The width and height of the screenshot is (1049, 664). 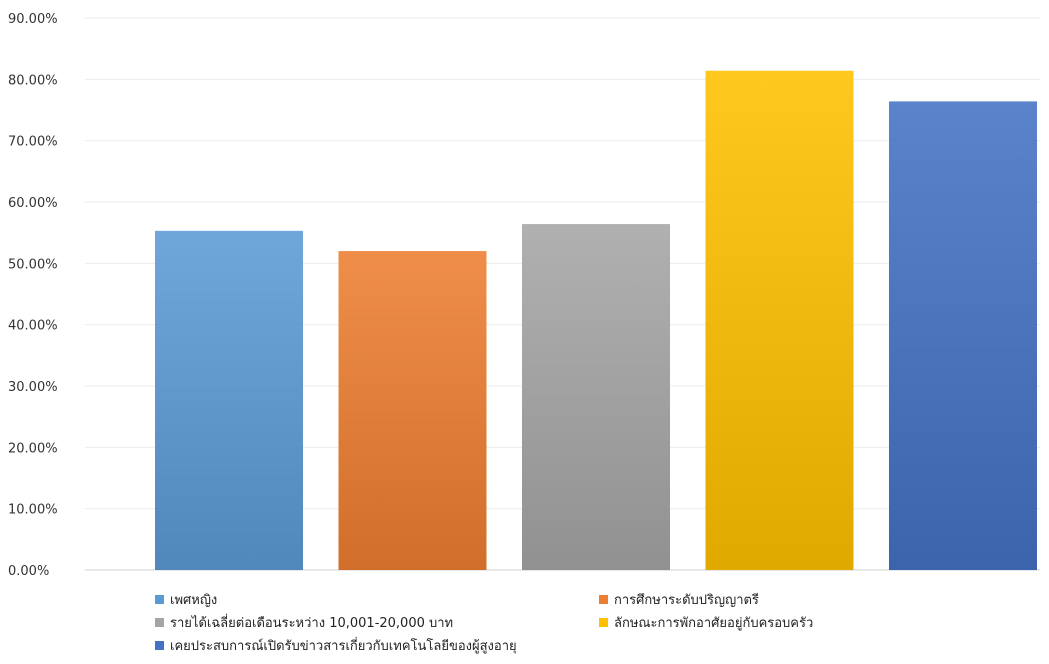 What do you see at coordinates (33, 326) in the screenshot?
I see `y-tick-label: 40.00%` at bounding box center [33, 326].